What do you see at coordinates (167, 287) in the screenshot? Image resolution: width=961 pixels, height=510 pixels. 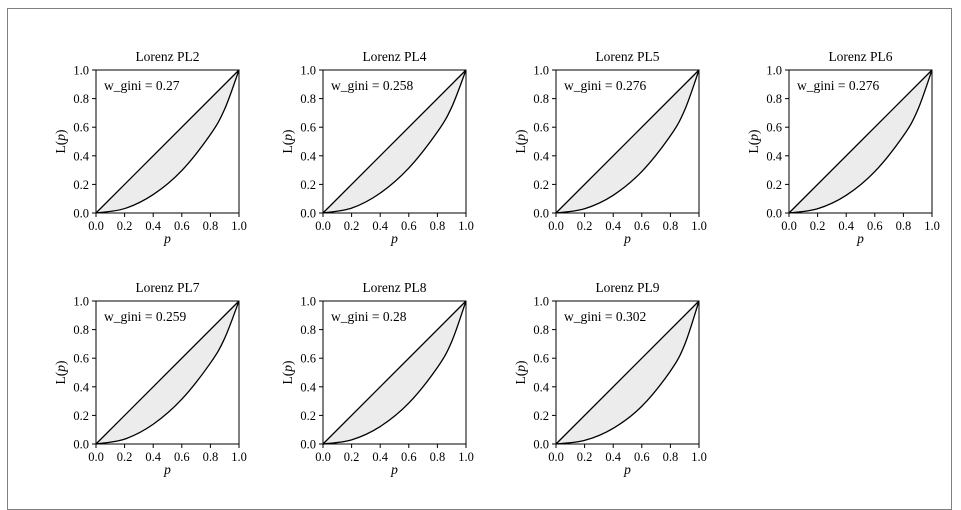 I see `panel-title: Lorenz PL7` at bounding box center [167, 287].